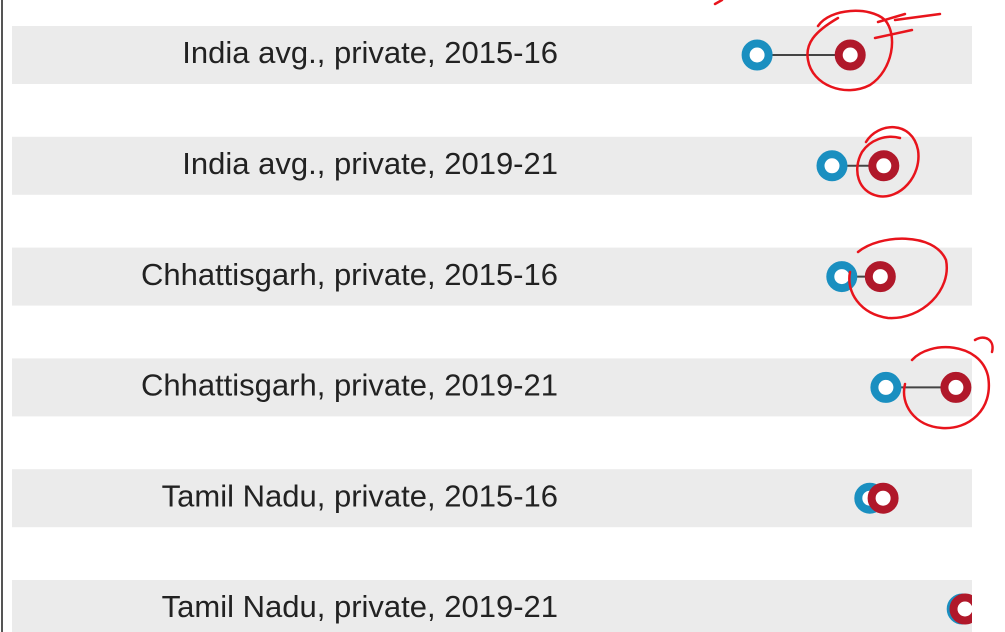 This screenshot has height=632, width=1005. I want to click on row-label: Chhattisgarh, private, 2015-16, so click(349, 274).